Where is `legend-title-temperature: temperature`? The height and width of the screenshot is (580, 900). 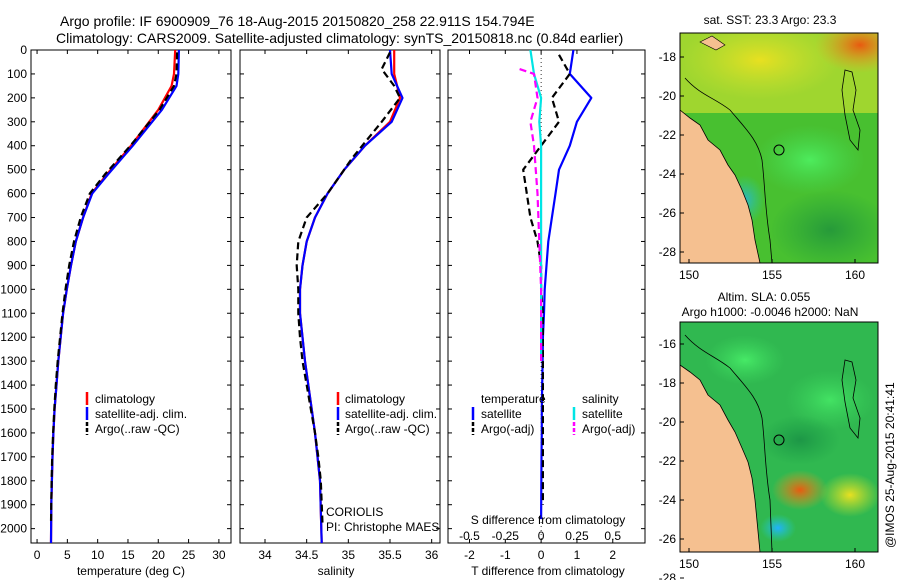
legend-title-temperature: temperature is located at coordinates (513, 399).